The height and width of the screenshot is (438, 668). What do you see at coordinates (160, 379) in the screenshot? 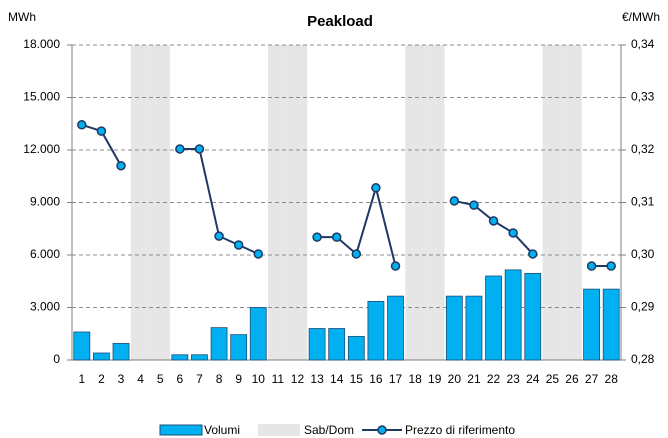
I see `x-tick-label: 5` at bounding box center [160, 379].